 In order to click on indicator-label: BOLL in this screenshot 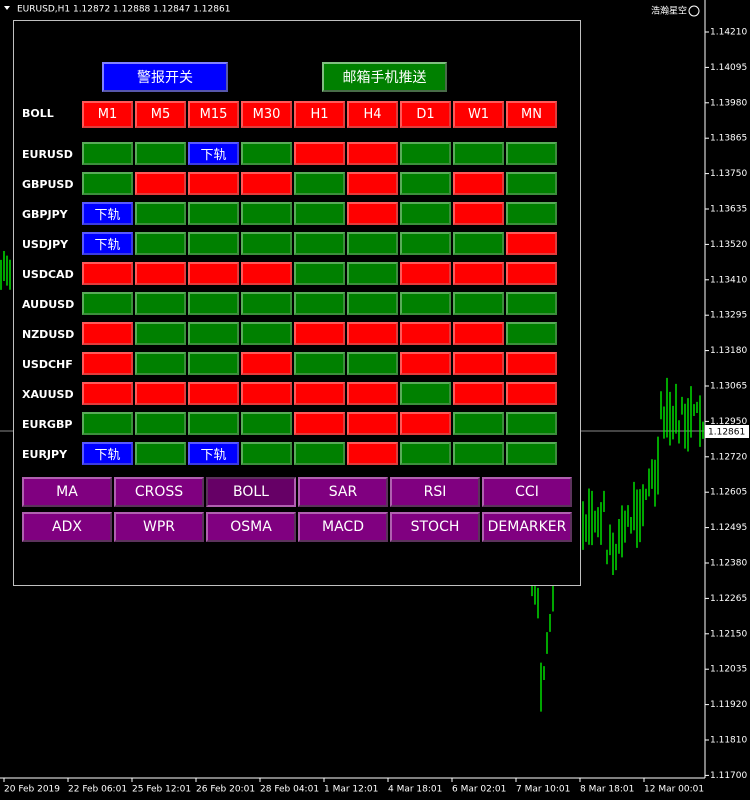, I will do `click(38, 113)`.